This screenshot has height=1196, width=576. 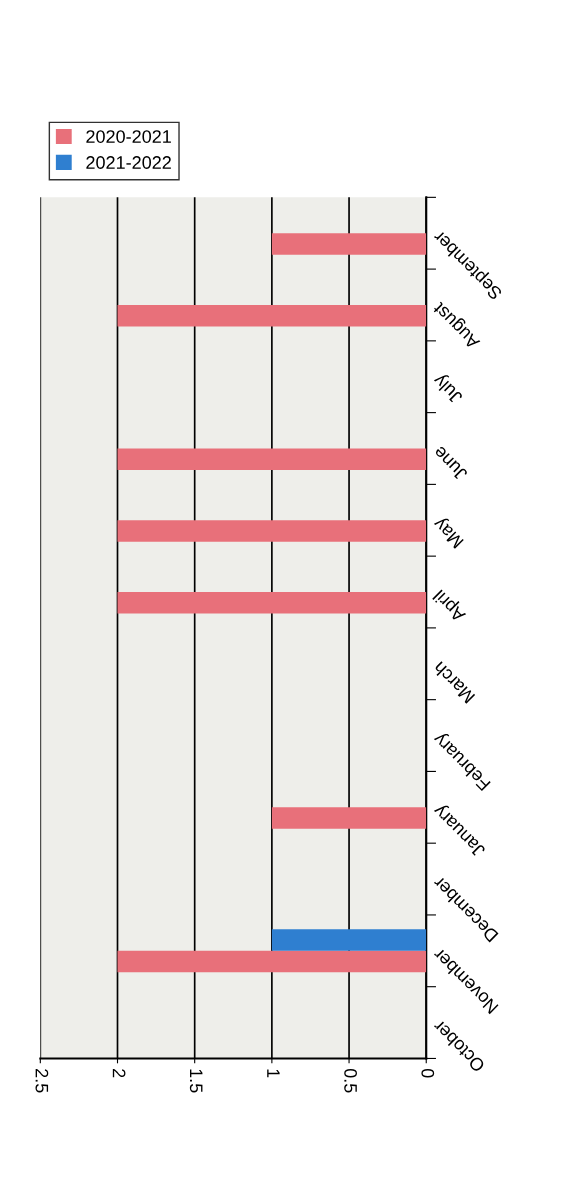 I want to click on x-tick-label: 2, so click(x=119, y=1073).